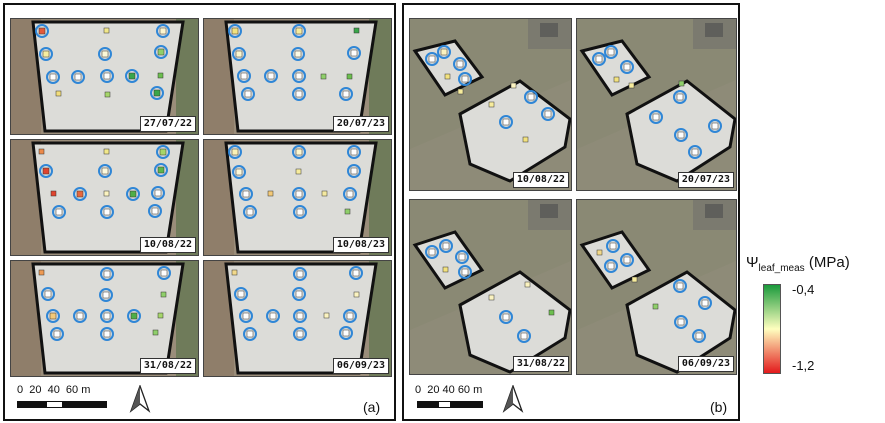 The height and width of the screenshot is (423, 885). Describe the element at coordinates (372, 407) in the screenshot. I see `panel-label: (a)` at that location.